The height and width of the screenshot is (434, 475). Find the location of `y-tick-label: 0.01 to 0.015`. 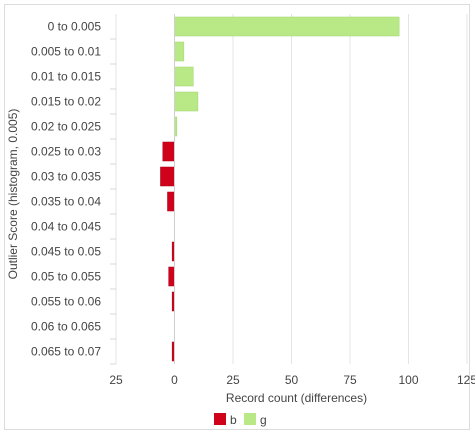

y-tick-label: 0.01 to 0.015 is located at coordinates (66, 77).